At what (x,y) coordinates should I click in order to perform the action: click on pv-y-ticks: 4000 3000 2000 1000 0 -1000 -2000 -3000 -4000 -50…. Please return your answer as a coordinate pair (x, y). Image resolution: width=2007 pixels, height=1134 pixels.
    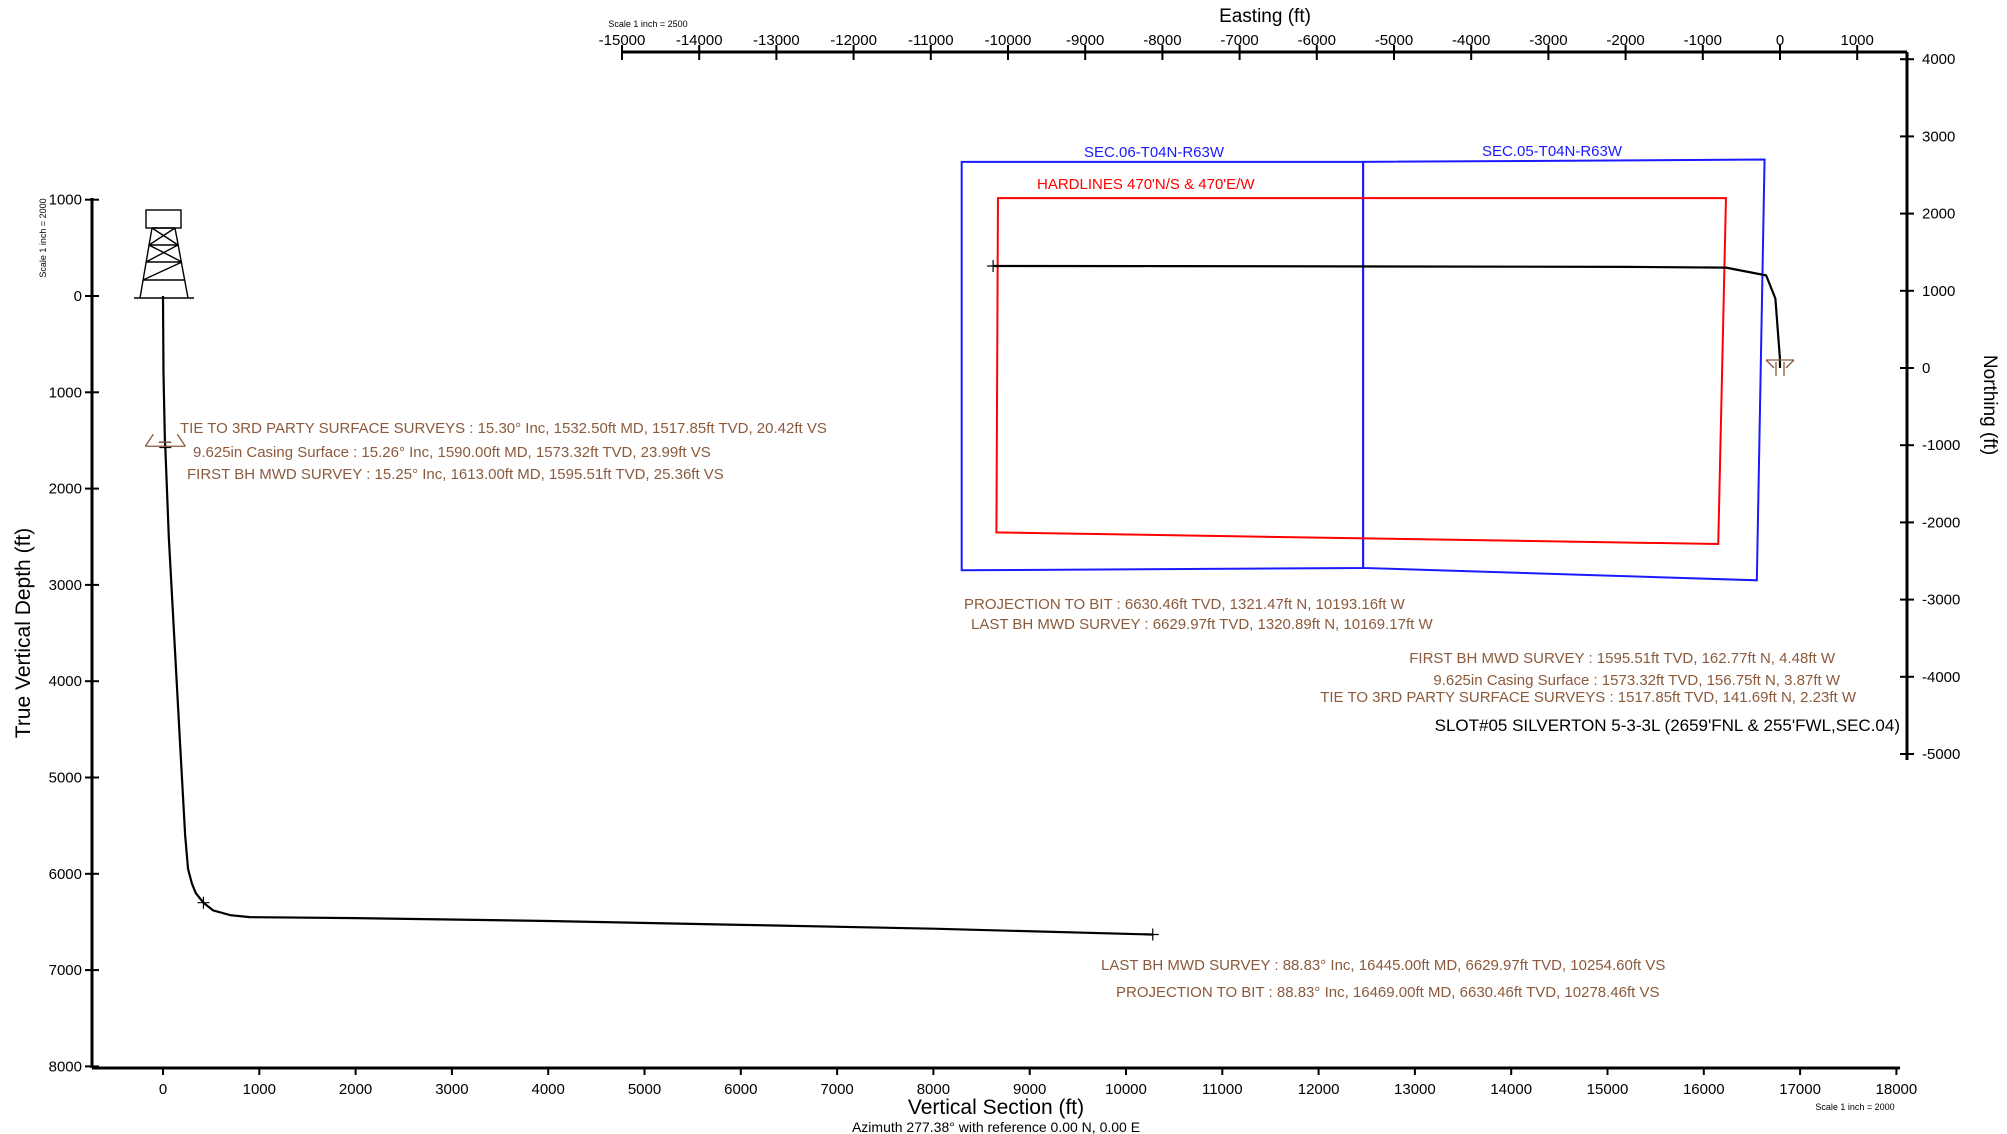
    Looking at the image, I should click on (1930, 407).